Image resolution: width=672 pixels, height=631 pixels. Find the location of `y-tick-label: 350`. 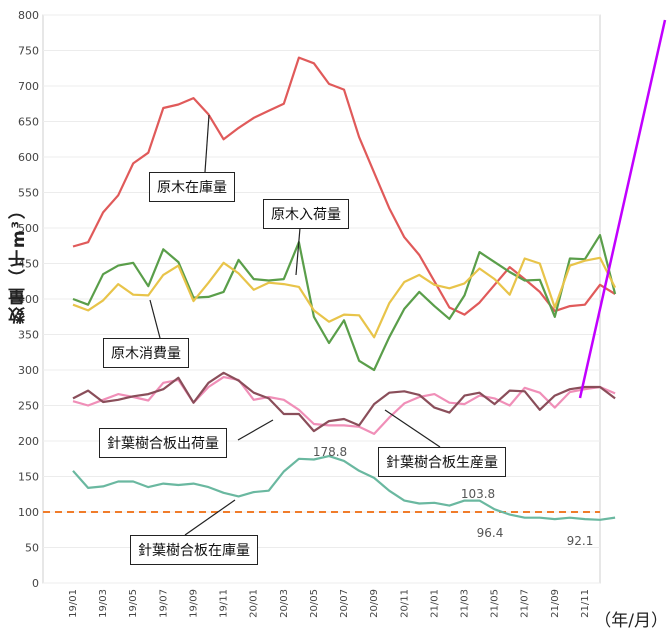

y-tick-label: 350 is located at coordinates (28, 335).